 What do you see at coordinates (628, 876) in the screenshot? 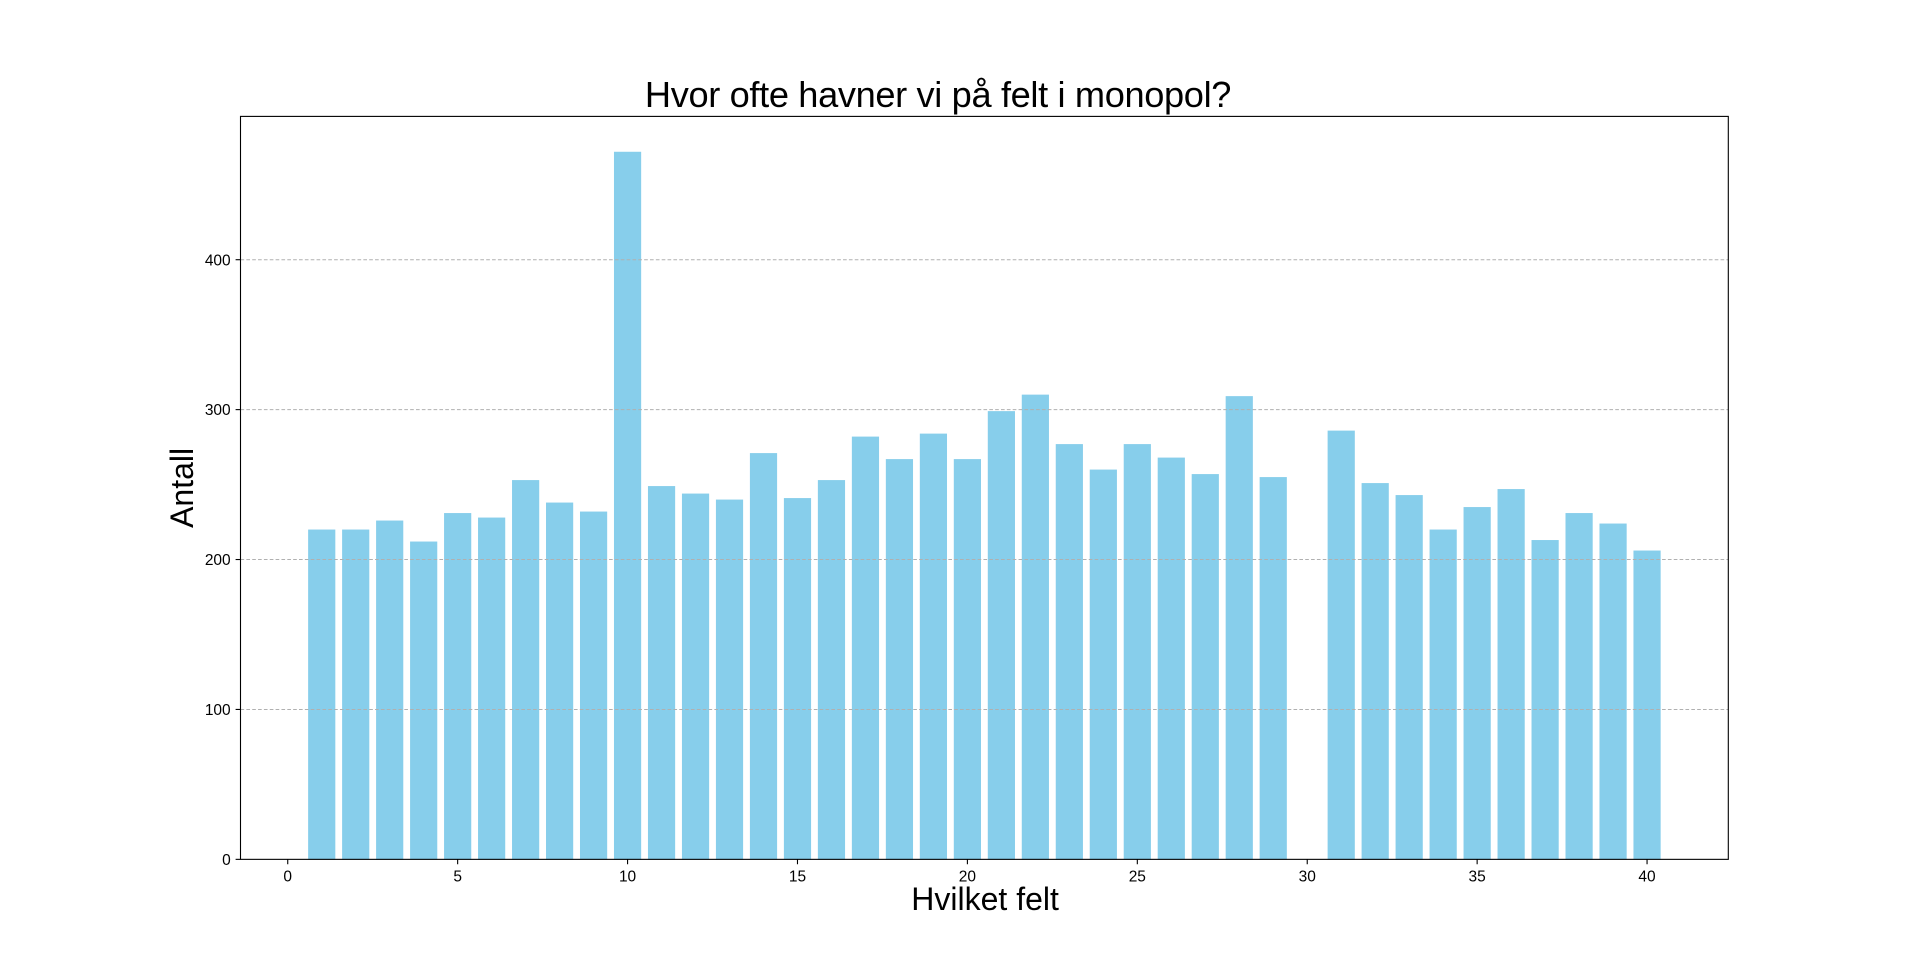
I see `svg-text: 10` at bounding box center [628, 876].